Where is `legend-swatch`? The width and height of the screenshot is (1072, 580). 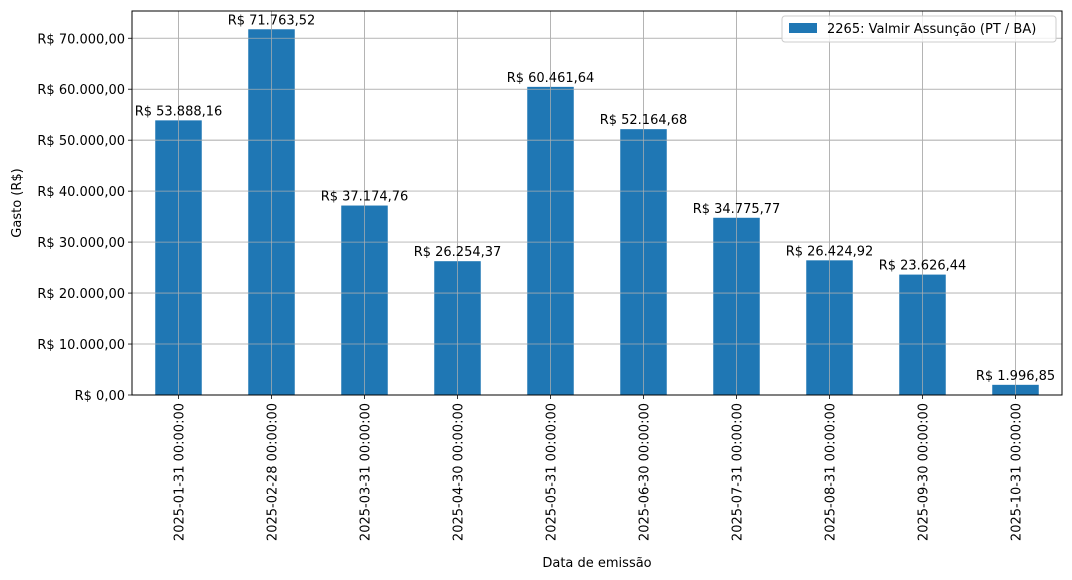 legend-swatch is located at coordinates (803, 28).